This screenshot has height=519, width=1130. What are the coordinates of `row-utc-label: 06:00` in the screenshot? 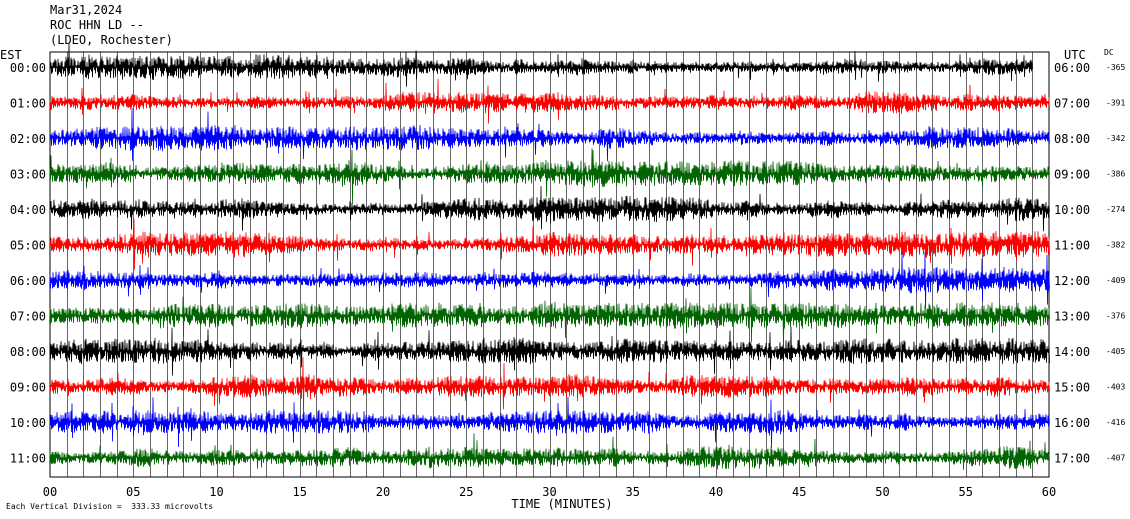 It's located at (1072, 68).